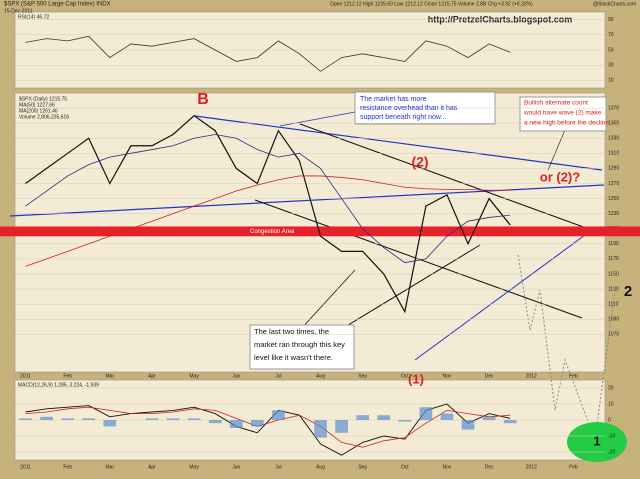 The height and width of the screenshot is (479, 640). What do you see at coordinates (293, 357) in the screenshot?
I see `note-text: level like it wasn't there.` at bounding box center [293, 357].